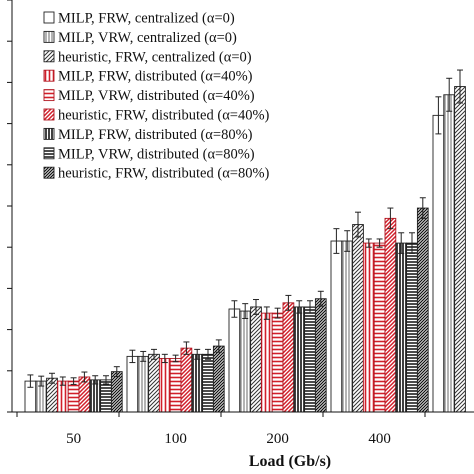 Image resolution: width=474 pixels, height=474 pixels. What do you see at coordinates (156, 154) in the screenshot?
I see `legend-label: MILP, VRW, distributed (α=80%)` at bounding box center [156, 154].